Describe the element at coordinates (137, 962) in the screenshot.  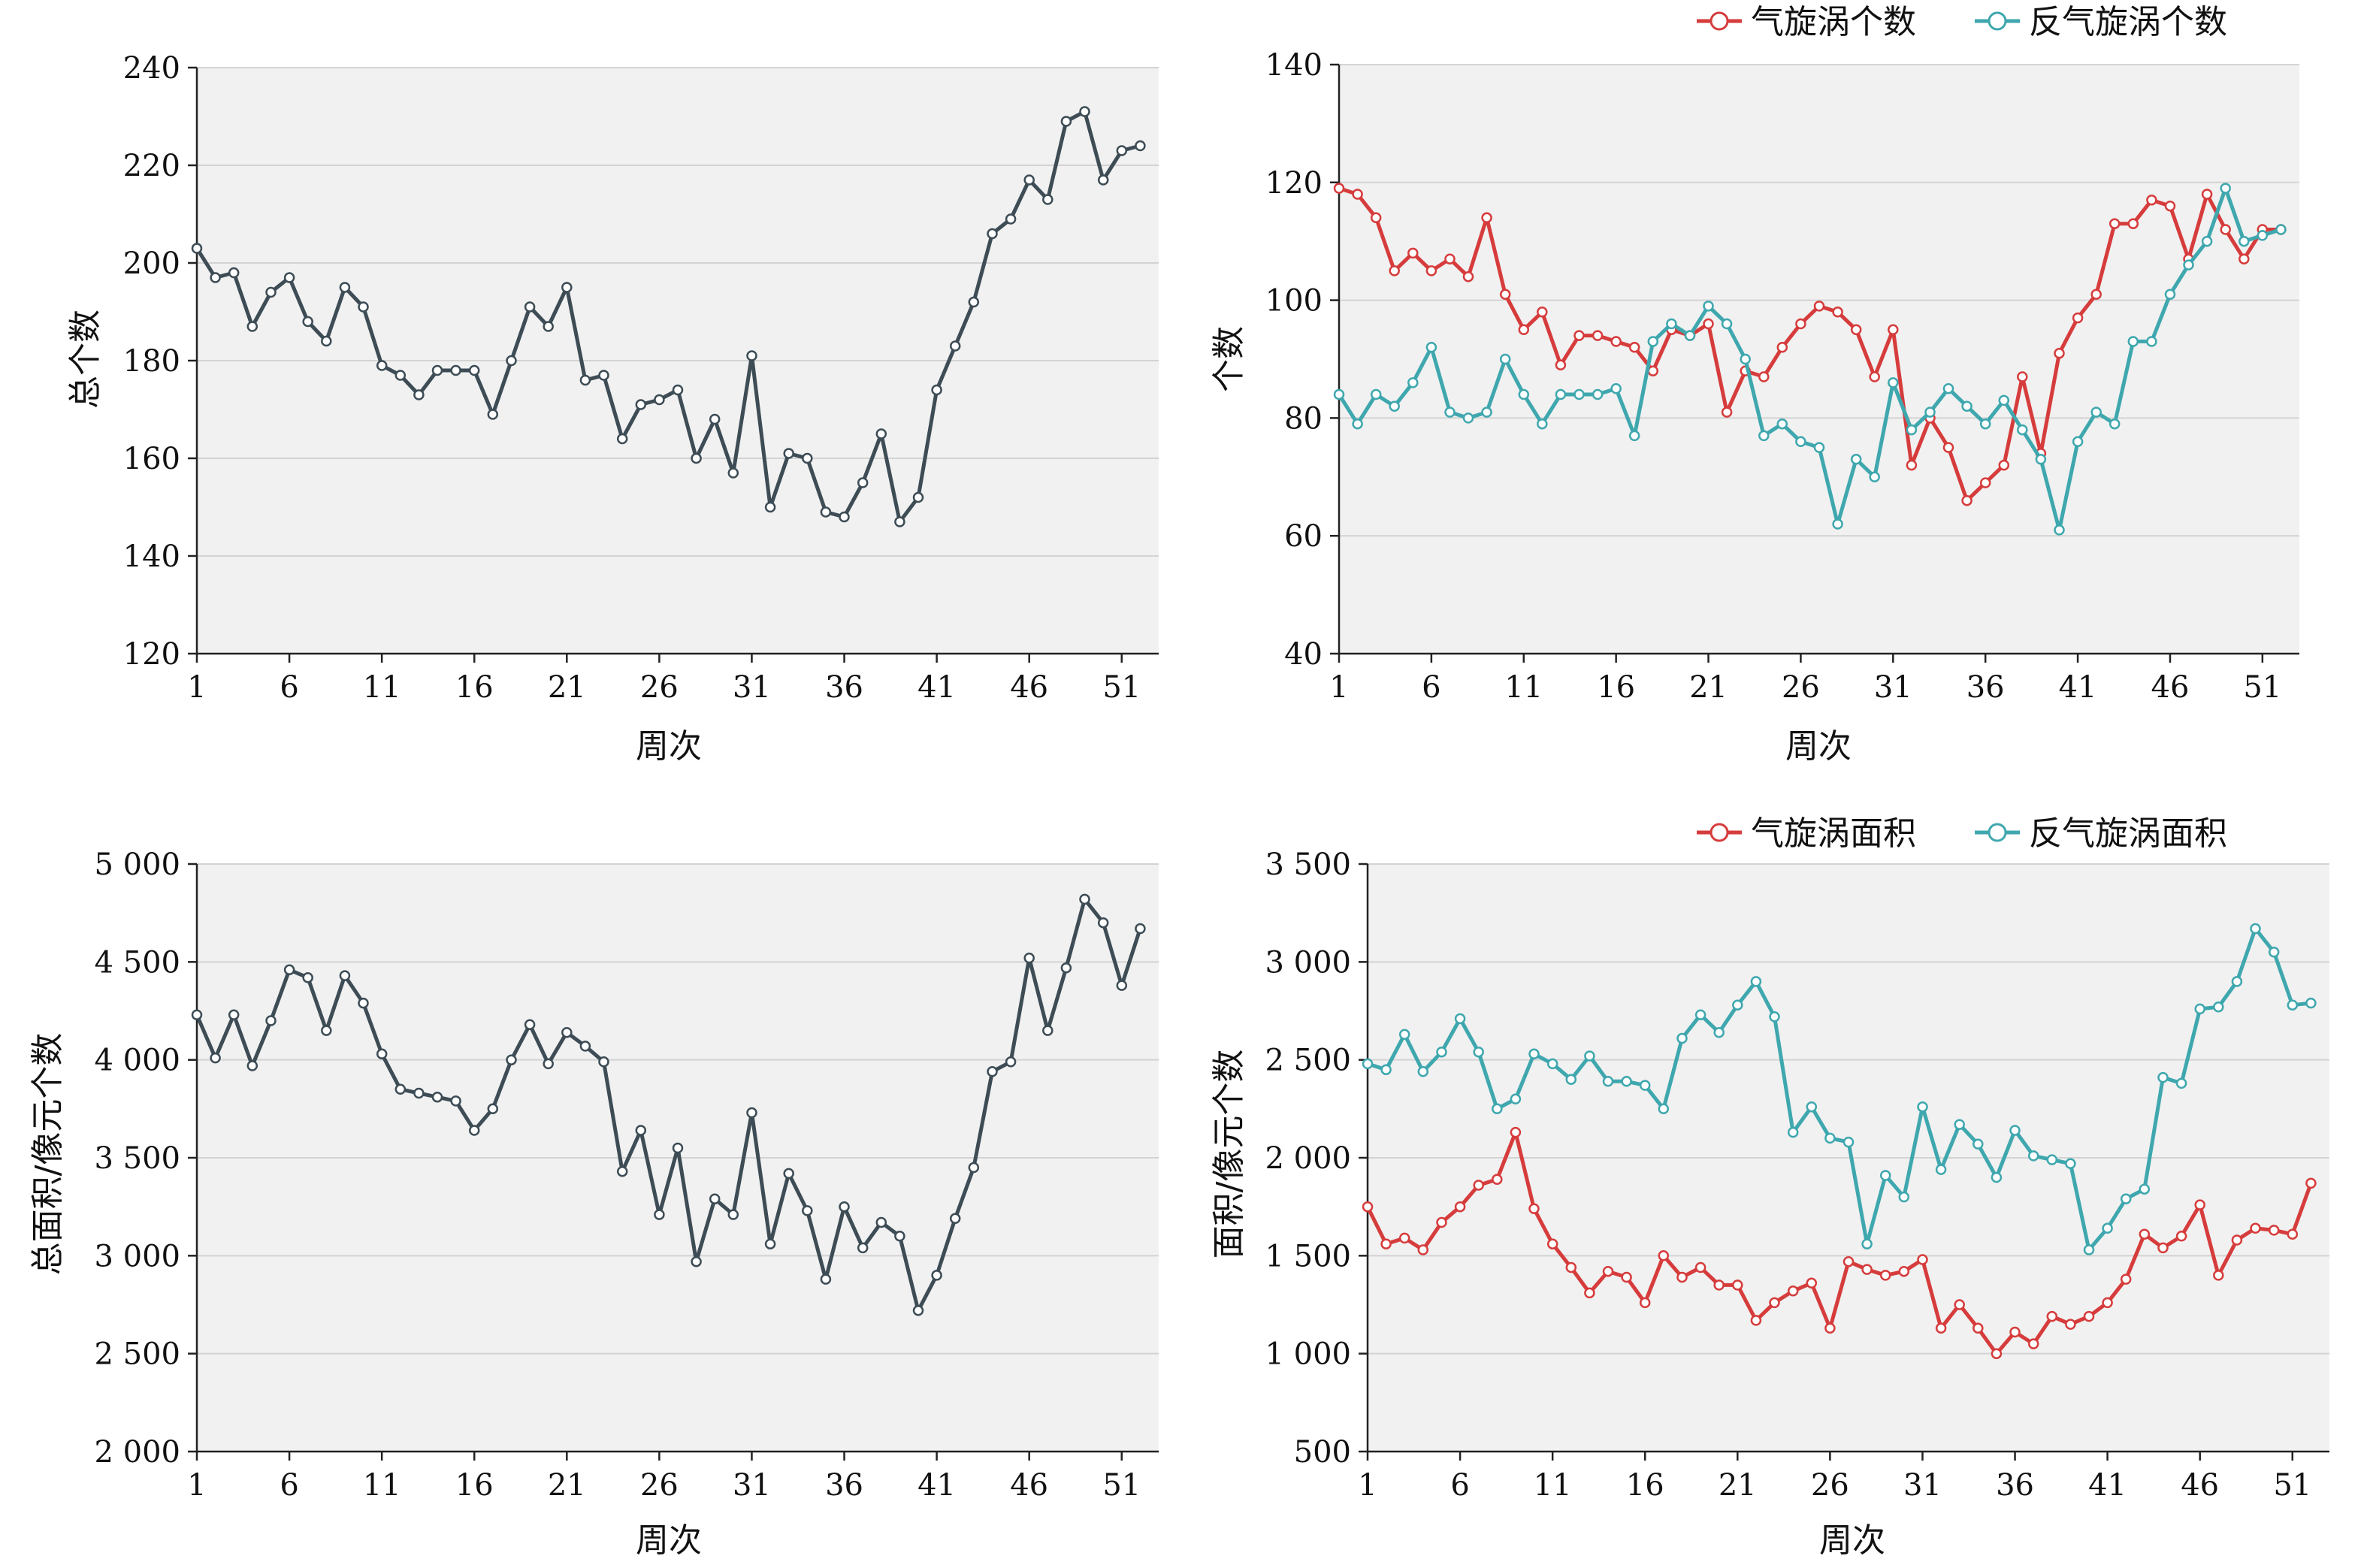
I see `y-tick-label-c: 4 500` at that location.